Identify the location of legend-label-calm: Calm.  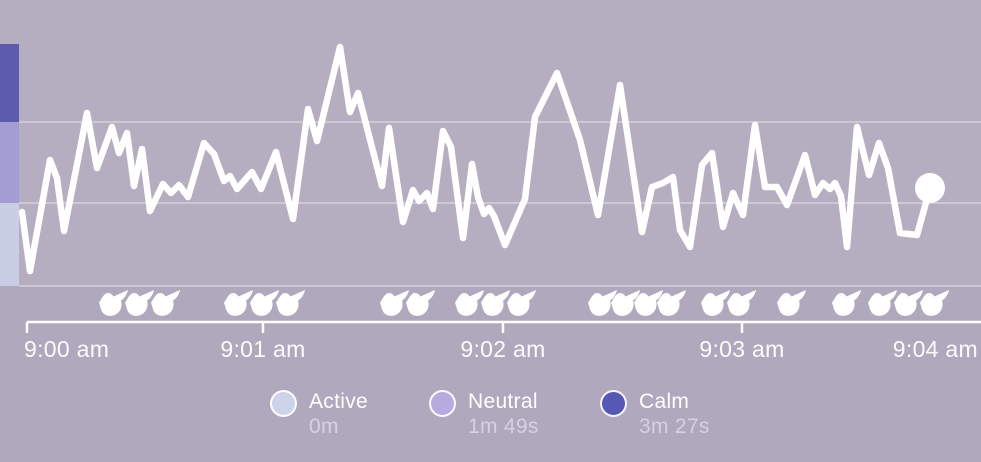
(664, 401).